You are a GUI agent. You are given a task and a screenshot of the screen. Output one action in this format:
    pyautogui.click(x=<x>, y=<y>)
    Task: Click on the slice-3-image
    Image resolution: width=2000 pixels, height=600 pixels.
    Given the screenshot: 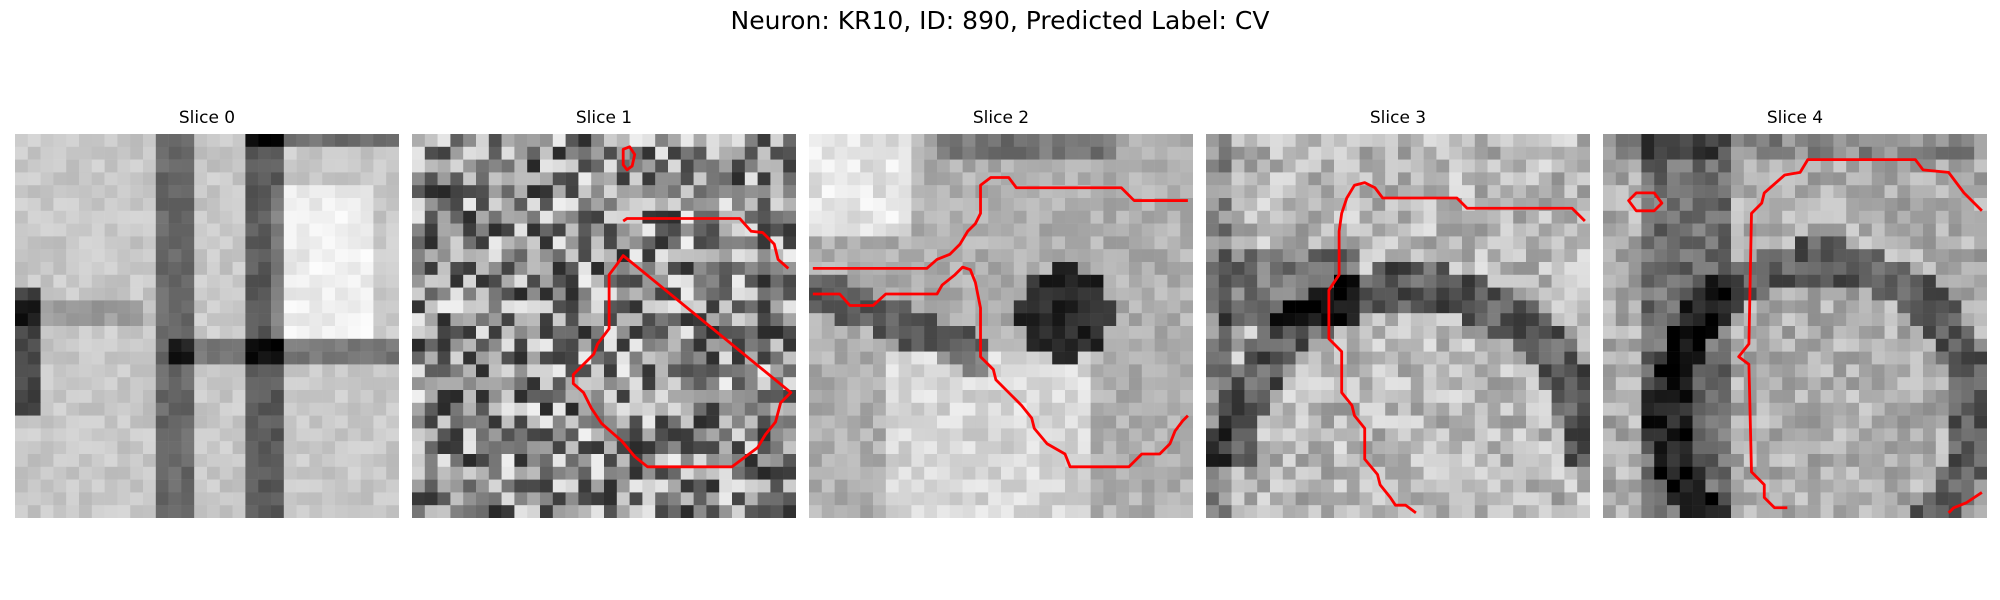 What is the action you would take?
    pyautogui.click(x=1398, y=326)
    